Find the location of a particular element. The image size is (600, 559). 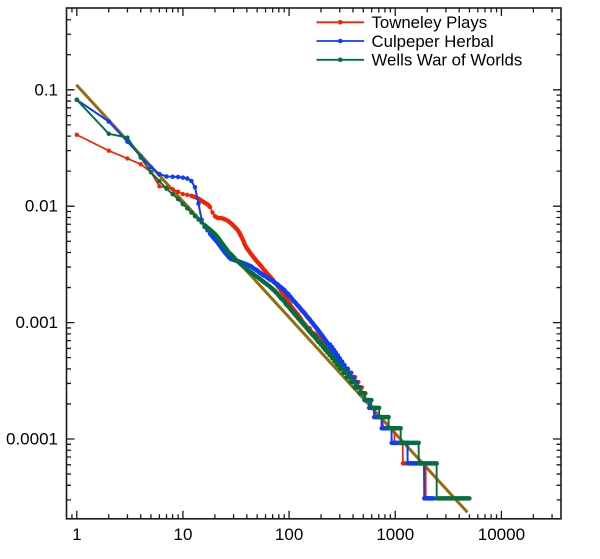

svg-text: Wells War of Worlds is located at coordinates (447, 60).